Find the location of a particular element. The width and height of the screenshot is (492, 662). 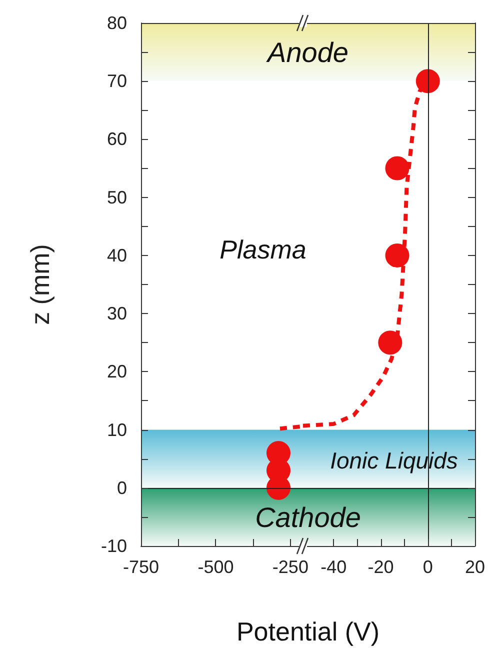

y-tick-label: 0 is located at coordinates (121, 488).